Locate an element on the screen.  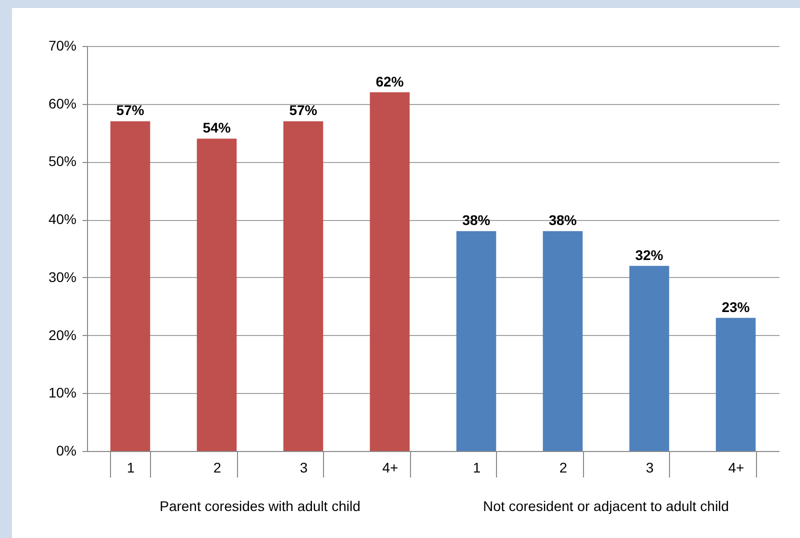
y-tick-label: 50% is located at coordinates (62, 161).